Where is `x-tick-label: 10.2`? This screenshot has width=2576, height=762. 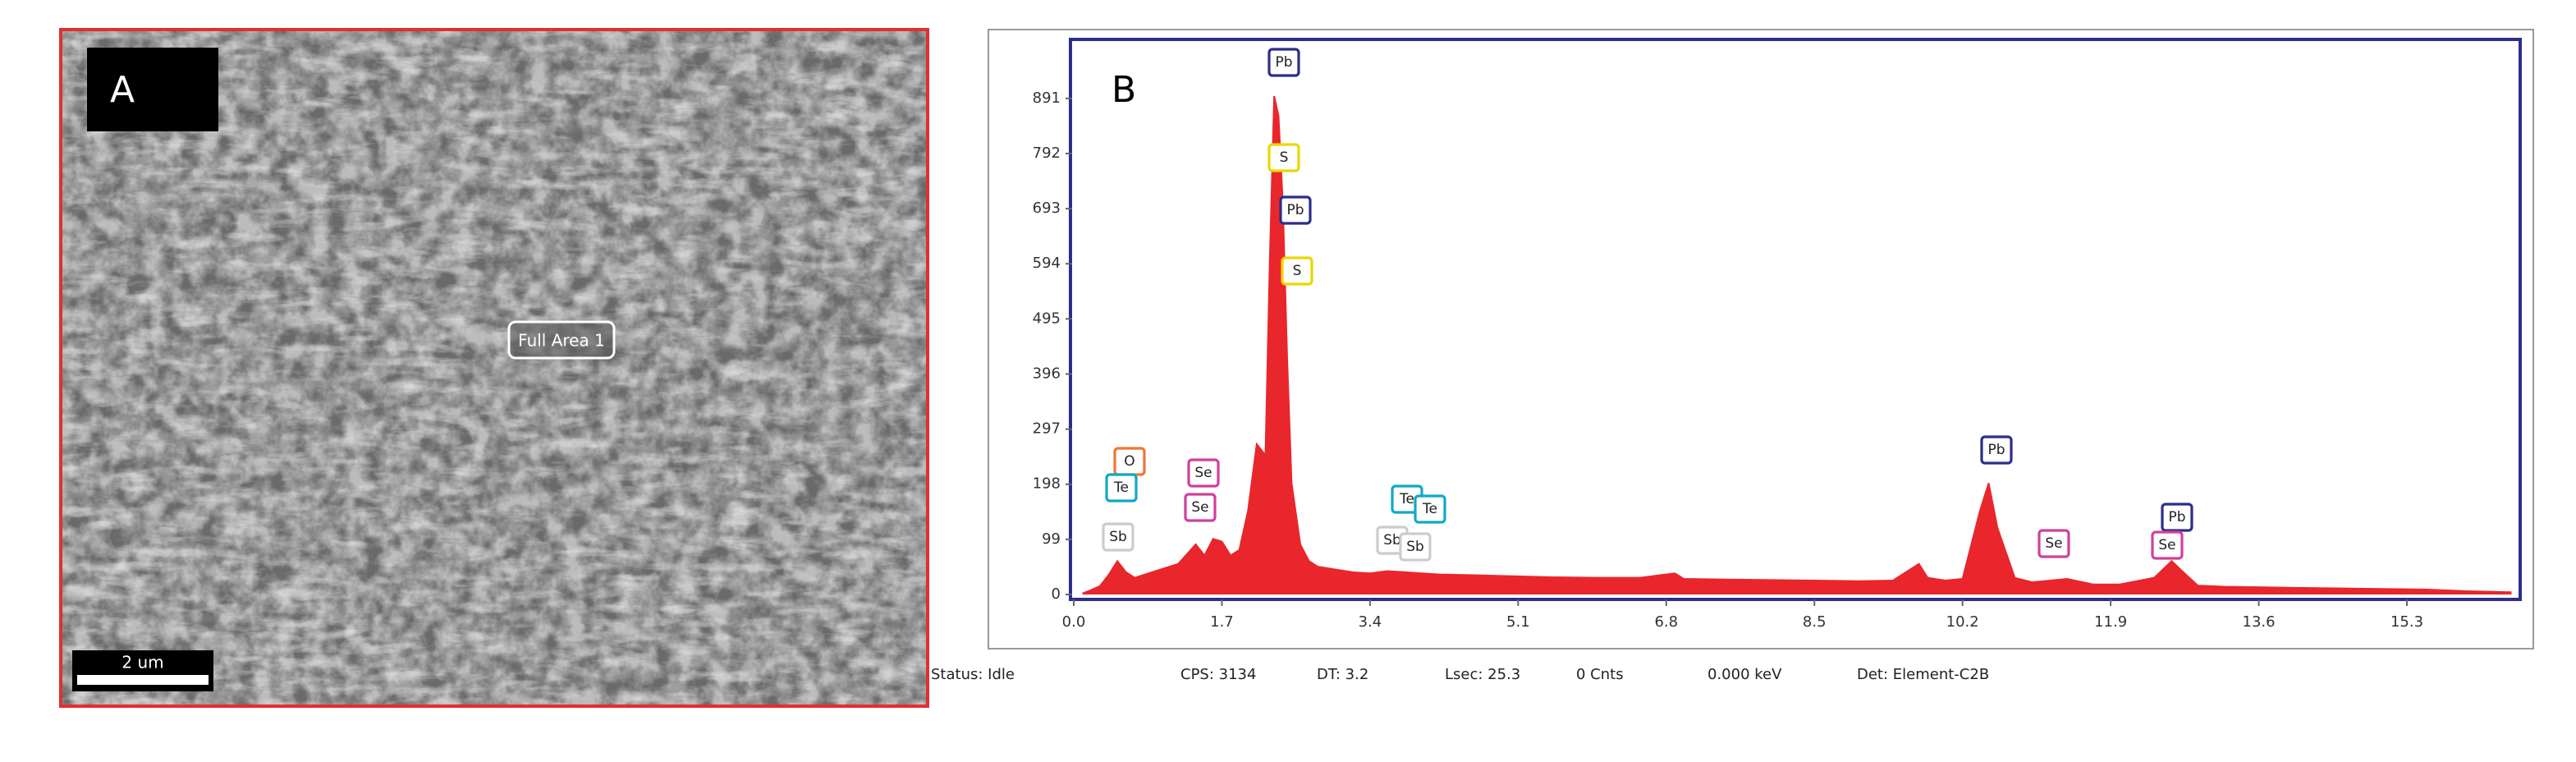
x-tick-label: 10.2 is located at coordinates (1963, 622).